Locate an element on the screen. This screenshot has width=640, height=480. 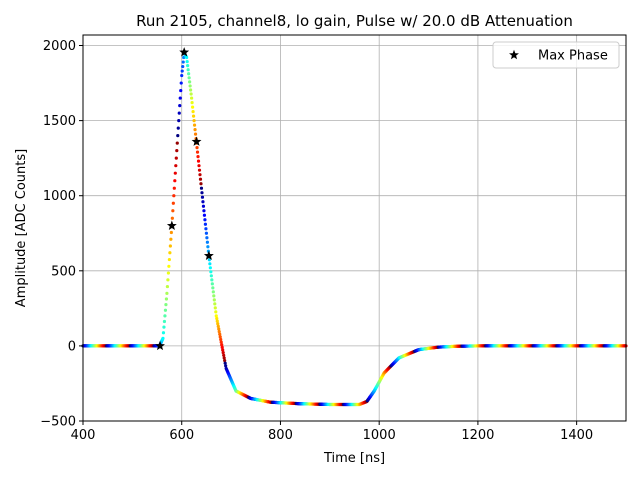
x-tick-label: 1200 is located at coordinates (477, 435).